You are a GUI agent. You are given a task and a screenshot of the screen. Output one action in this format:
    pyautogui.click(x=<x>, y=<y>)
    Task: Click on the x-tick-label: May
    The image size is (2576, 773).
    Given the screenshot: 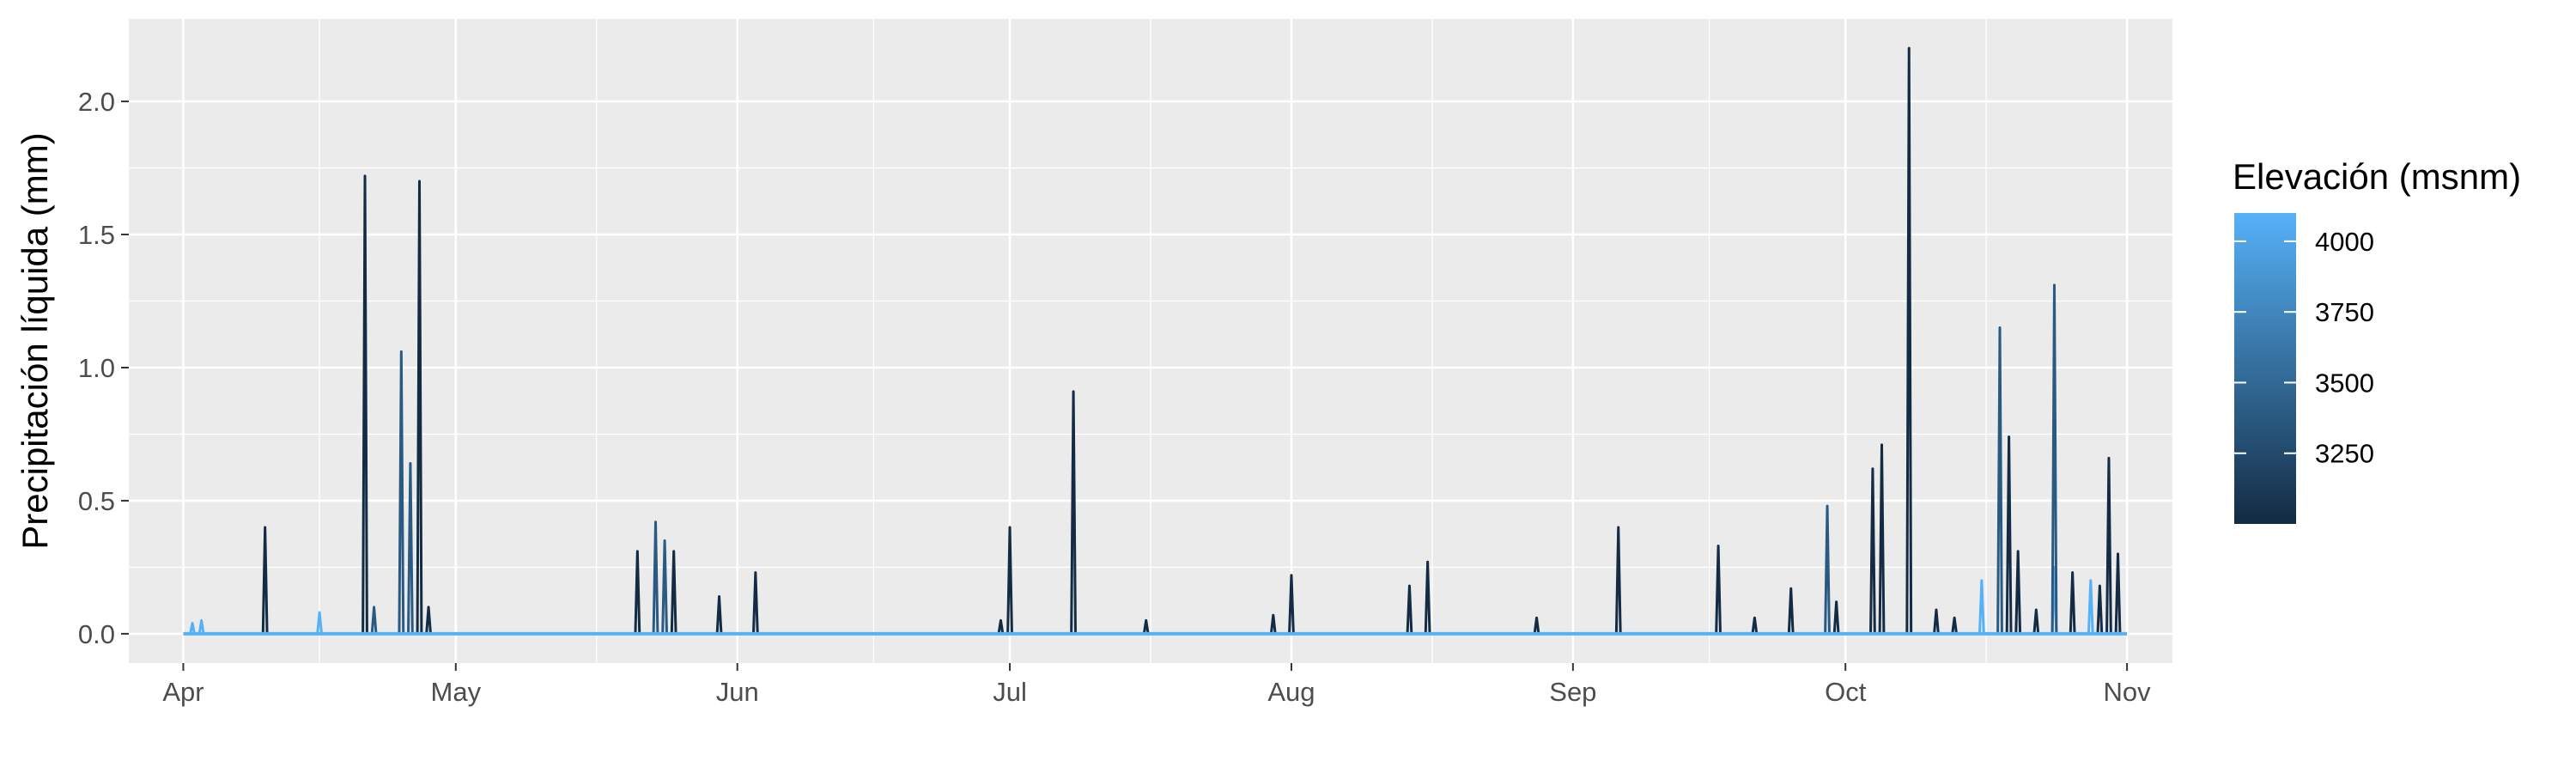 What is the action you would take?
    pyautogui.click(x=457, y=692)
    